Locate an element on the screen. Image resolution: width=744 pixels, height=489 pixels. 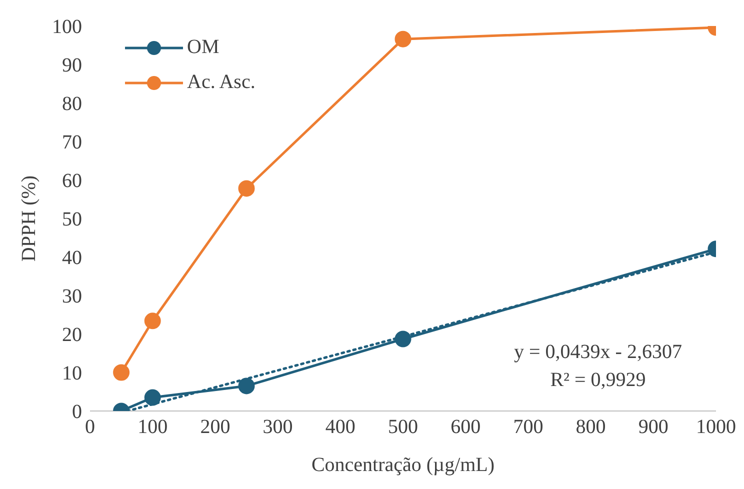
y-axis-title: DPPH (%) is located at coordinates (29, 218).